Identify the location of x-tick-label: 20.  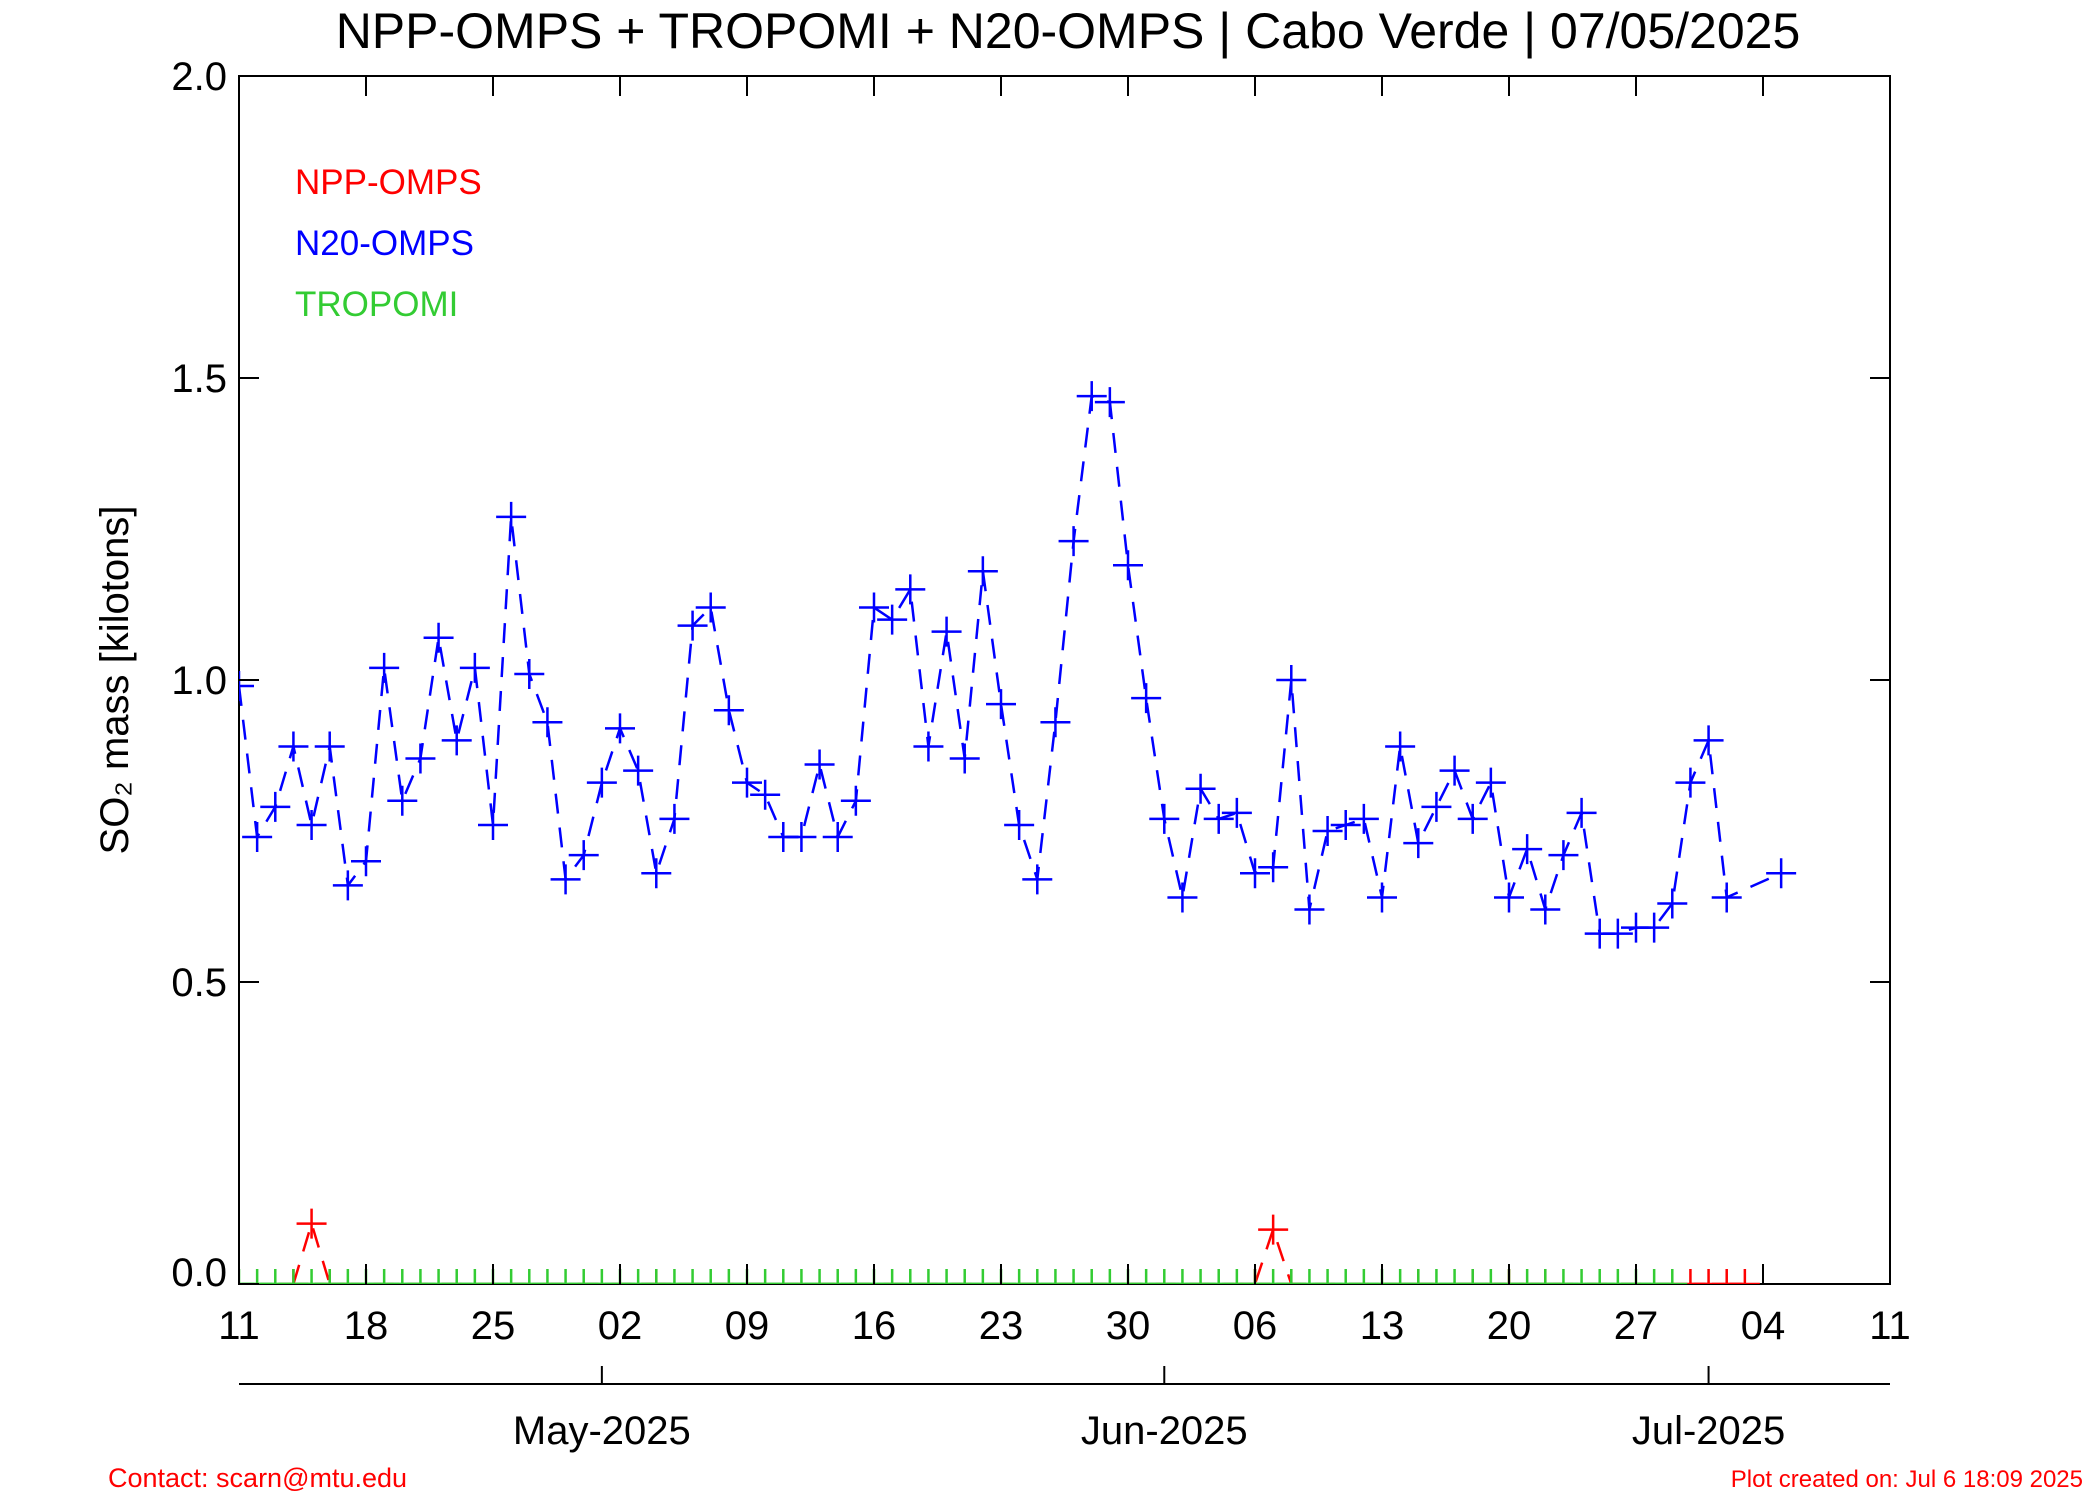
(1509, 1326).